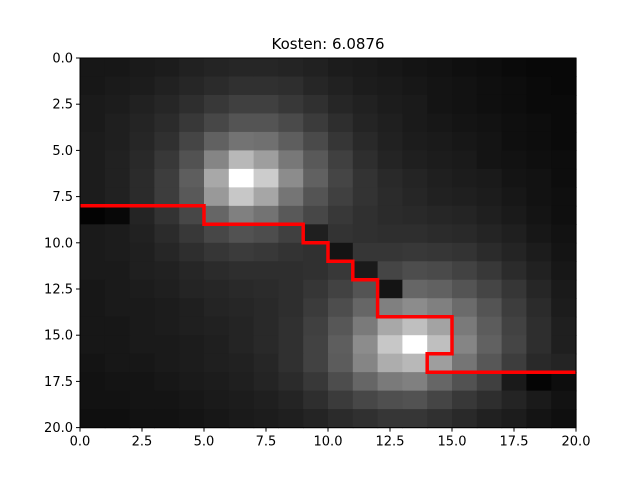 This screenshot has width=640, height=480. What do you see at coordinates (514, 442) in the screenshot?
I see `x-tick-label: 17.5` at bounding box center [514, 442].